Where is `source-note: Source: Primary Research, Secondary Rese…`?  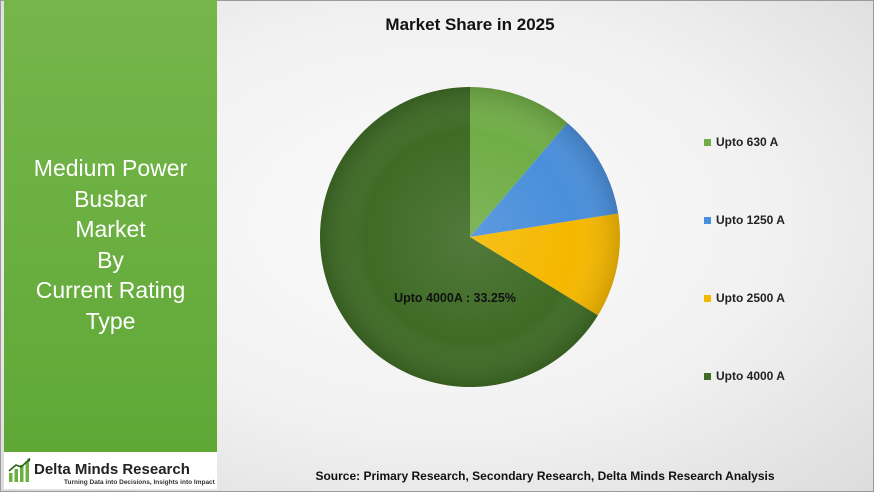
source-note: Source: Primary Research, Secondary Rese… is located at coordinates (545, 476).